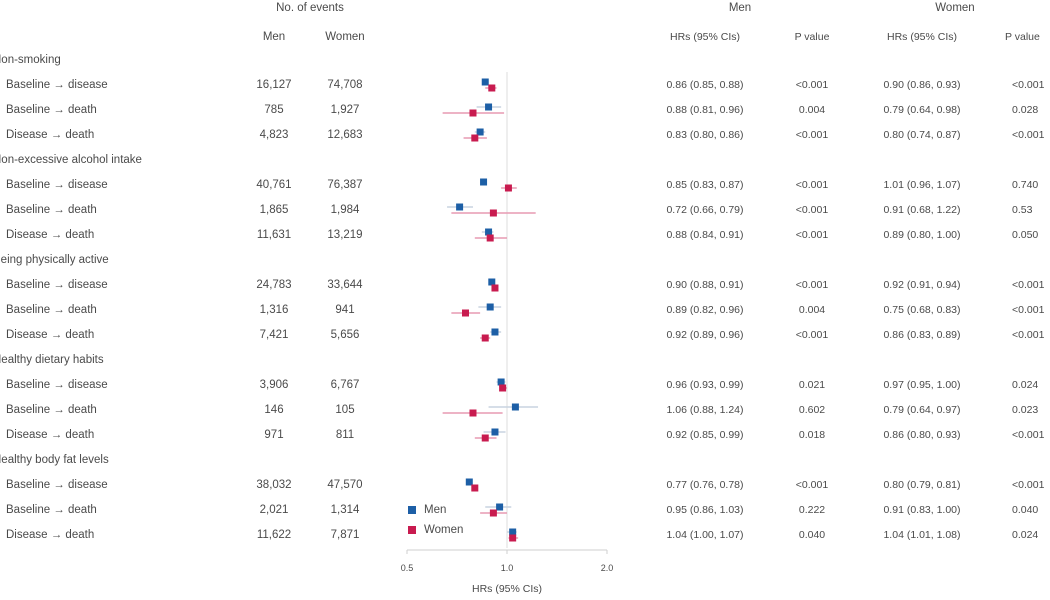  Describe the element at coordinates (507, 589) in the screenshot. I see `x-axis-label: HRs (95% CIs)` at that location.